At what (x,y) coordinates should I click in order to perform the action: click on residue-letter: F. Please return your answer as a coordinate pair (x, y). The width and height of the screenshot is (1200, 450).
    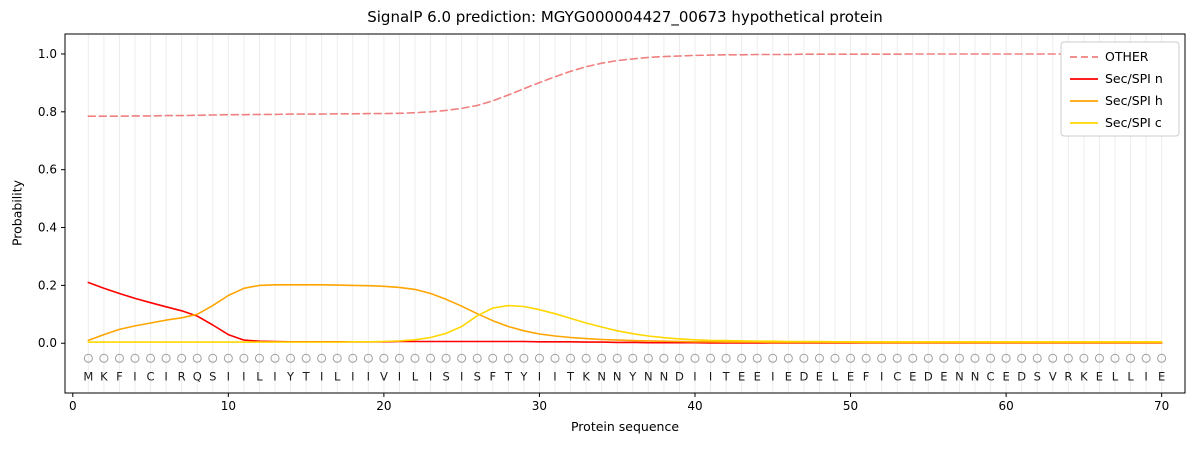
    Looking at the image, I should click on (866, 377).